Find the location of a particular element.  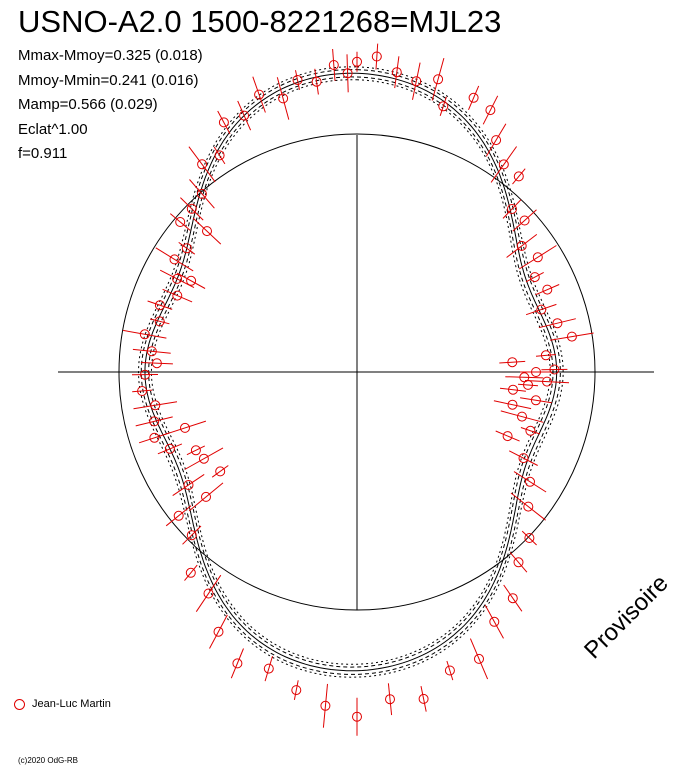

watermark-text: Provisoire is located at coordinates (626, 617).